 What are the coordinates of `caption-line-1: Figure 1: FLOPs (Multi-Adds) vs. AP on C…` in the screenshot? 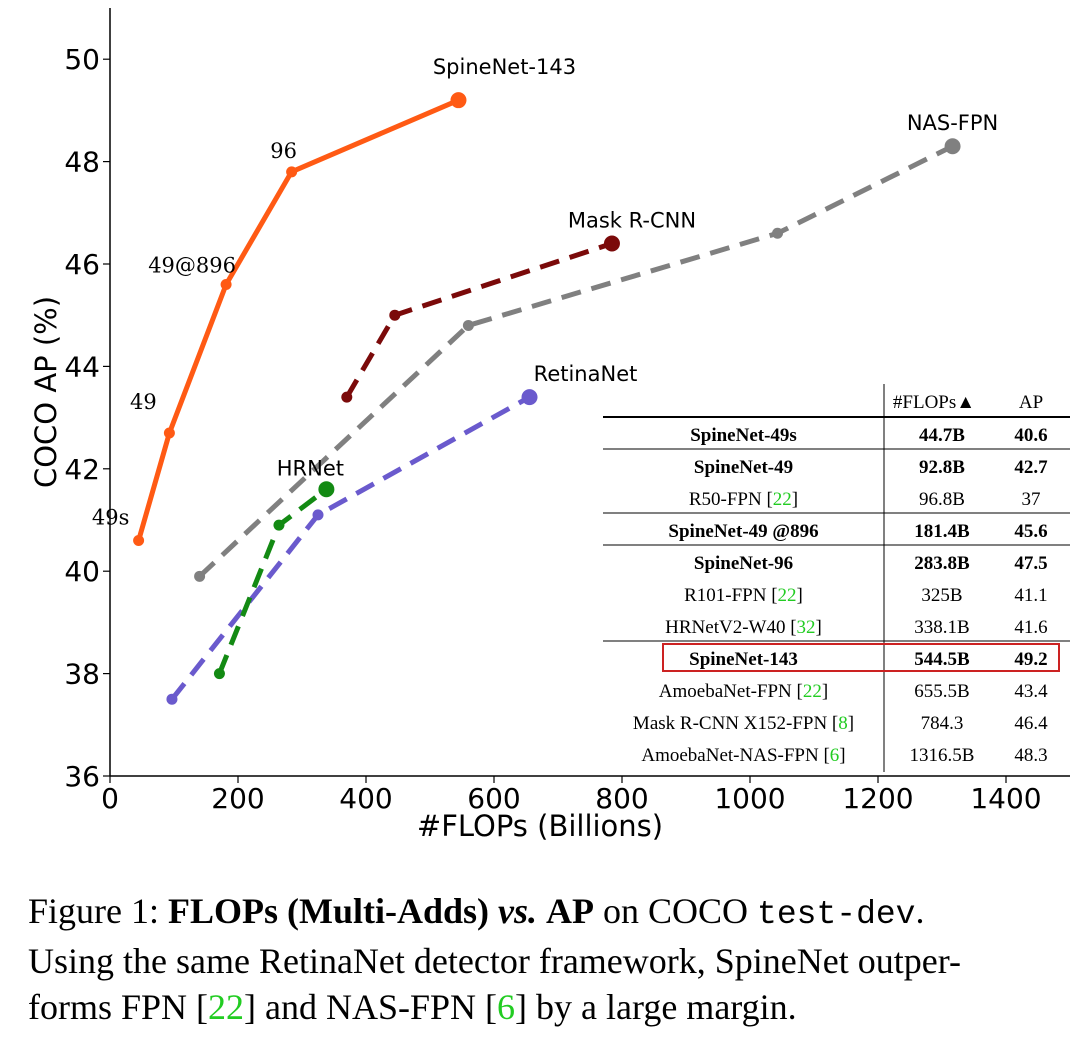 It's located at (548, 913).